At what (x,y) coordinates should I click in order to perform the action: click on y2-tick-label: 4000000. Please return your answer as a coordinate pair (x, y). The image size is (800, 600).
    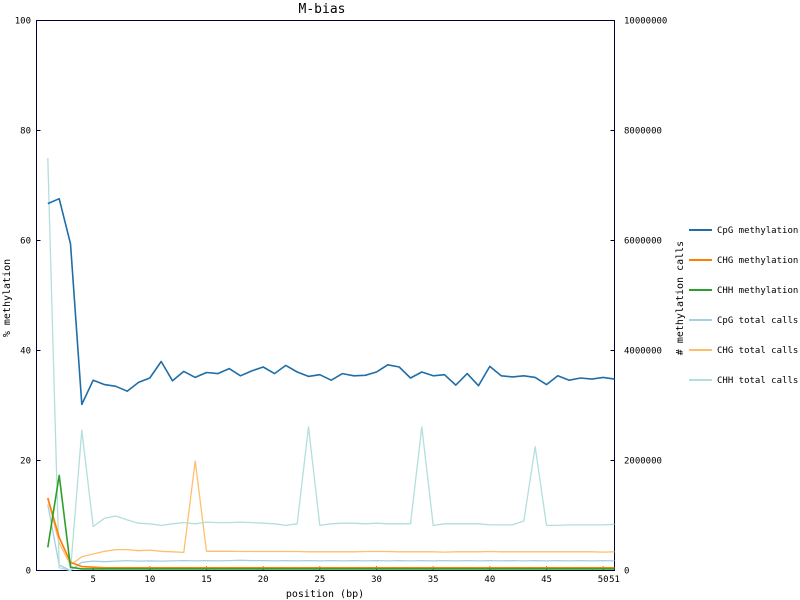
    Looking at the image, I should click on (643, 352).